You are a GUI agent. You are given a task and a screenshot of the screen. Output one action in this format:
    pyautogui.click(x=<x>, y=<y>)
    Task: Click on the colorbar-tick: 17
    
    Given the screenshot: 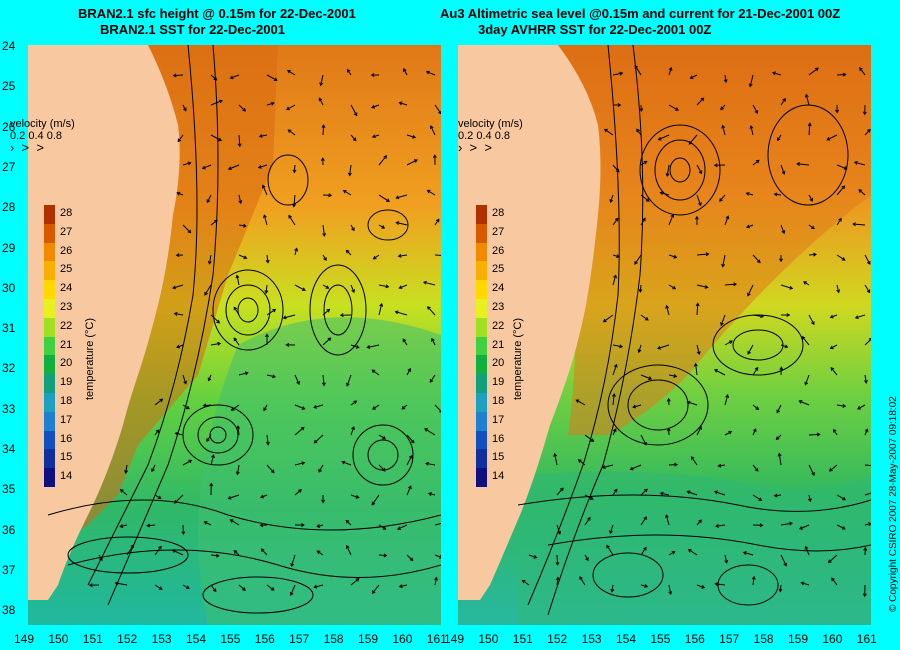 What is the action you would take?
    pyautogui.click(x=66, y=419)
    